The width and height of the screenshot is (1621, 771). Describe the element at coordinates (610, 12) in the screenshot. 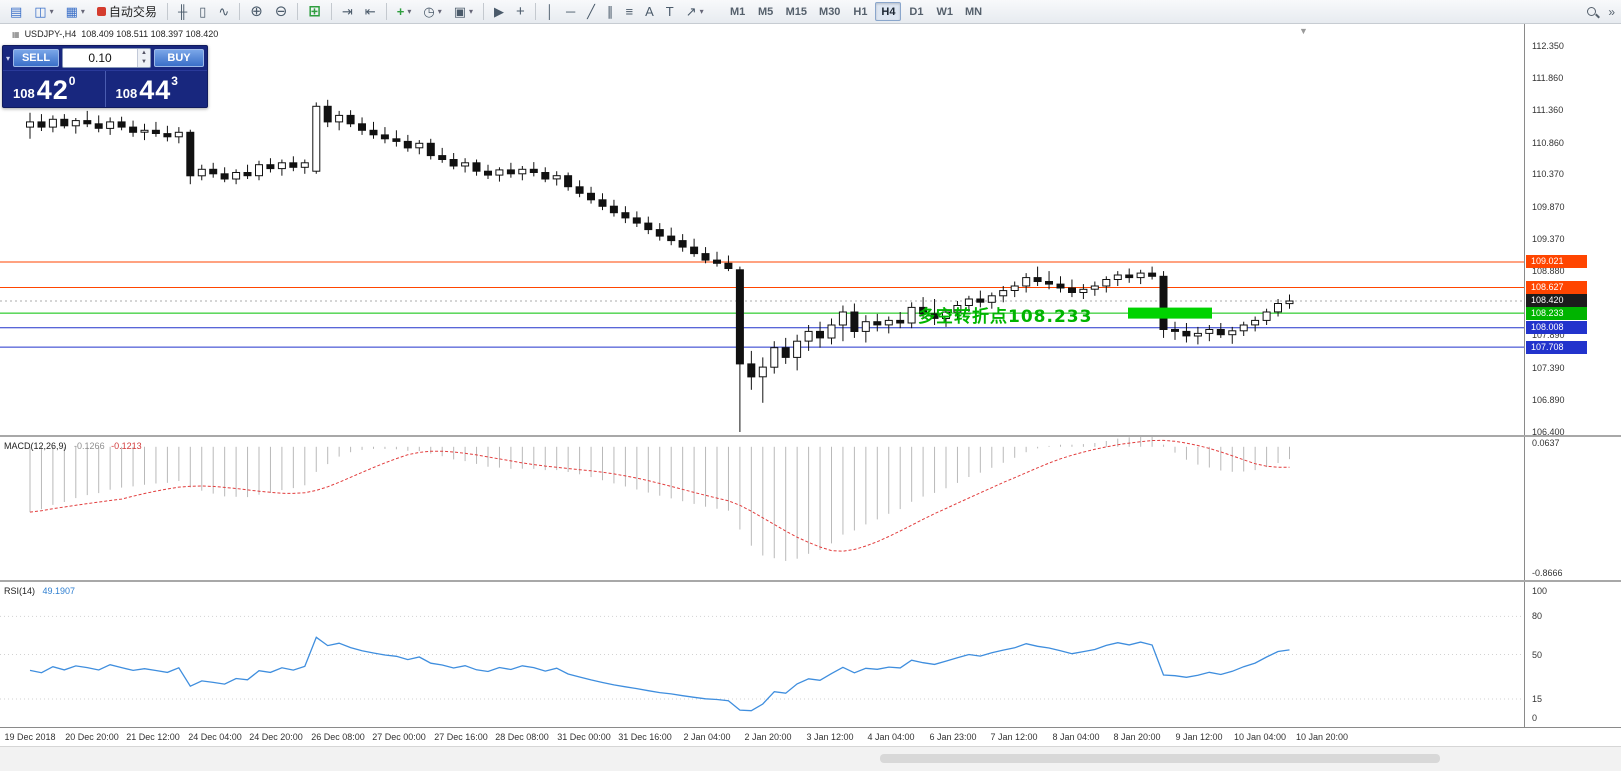

I see `channel-tool-button: ∥` at that location.